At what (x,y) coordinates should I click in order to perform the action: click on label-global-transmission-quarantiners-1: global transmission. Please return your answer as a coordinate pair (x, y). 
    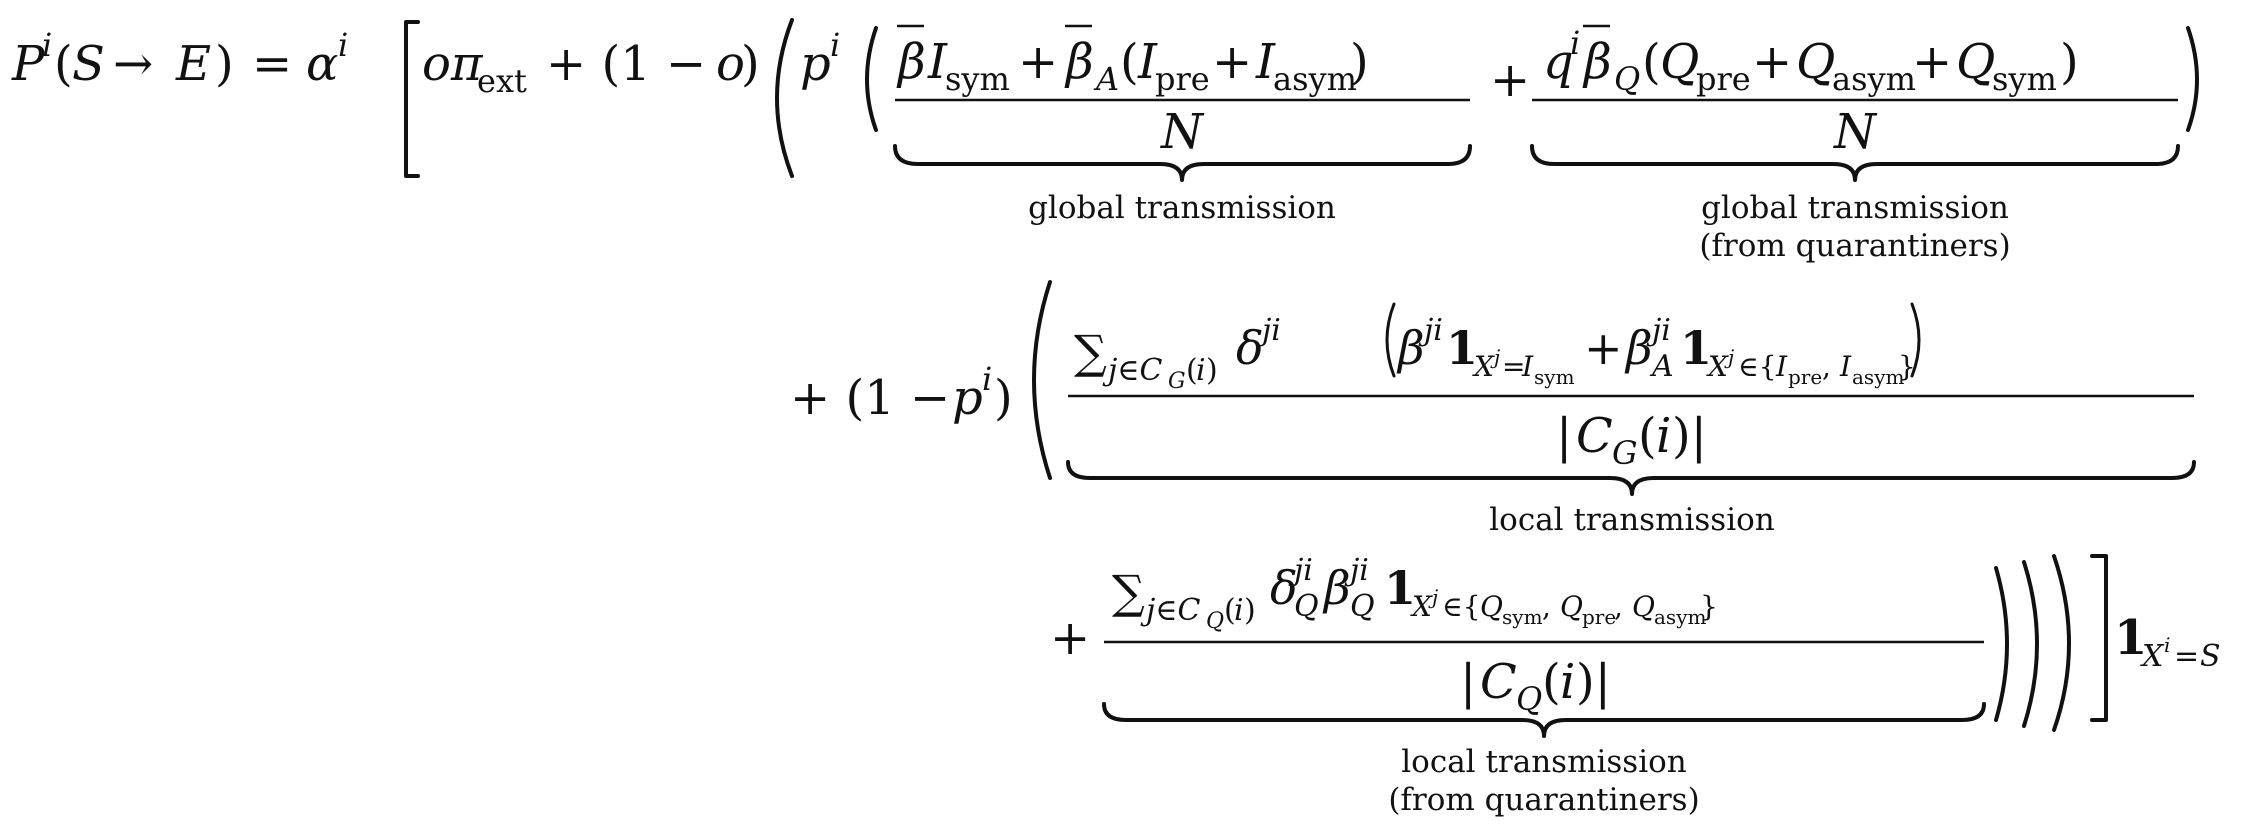
    Looking at the image, I should click on (1855, 208).